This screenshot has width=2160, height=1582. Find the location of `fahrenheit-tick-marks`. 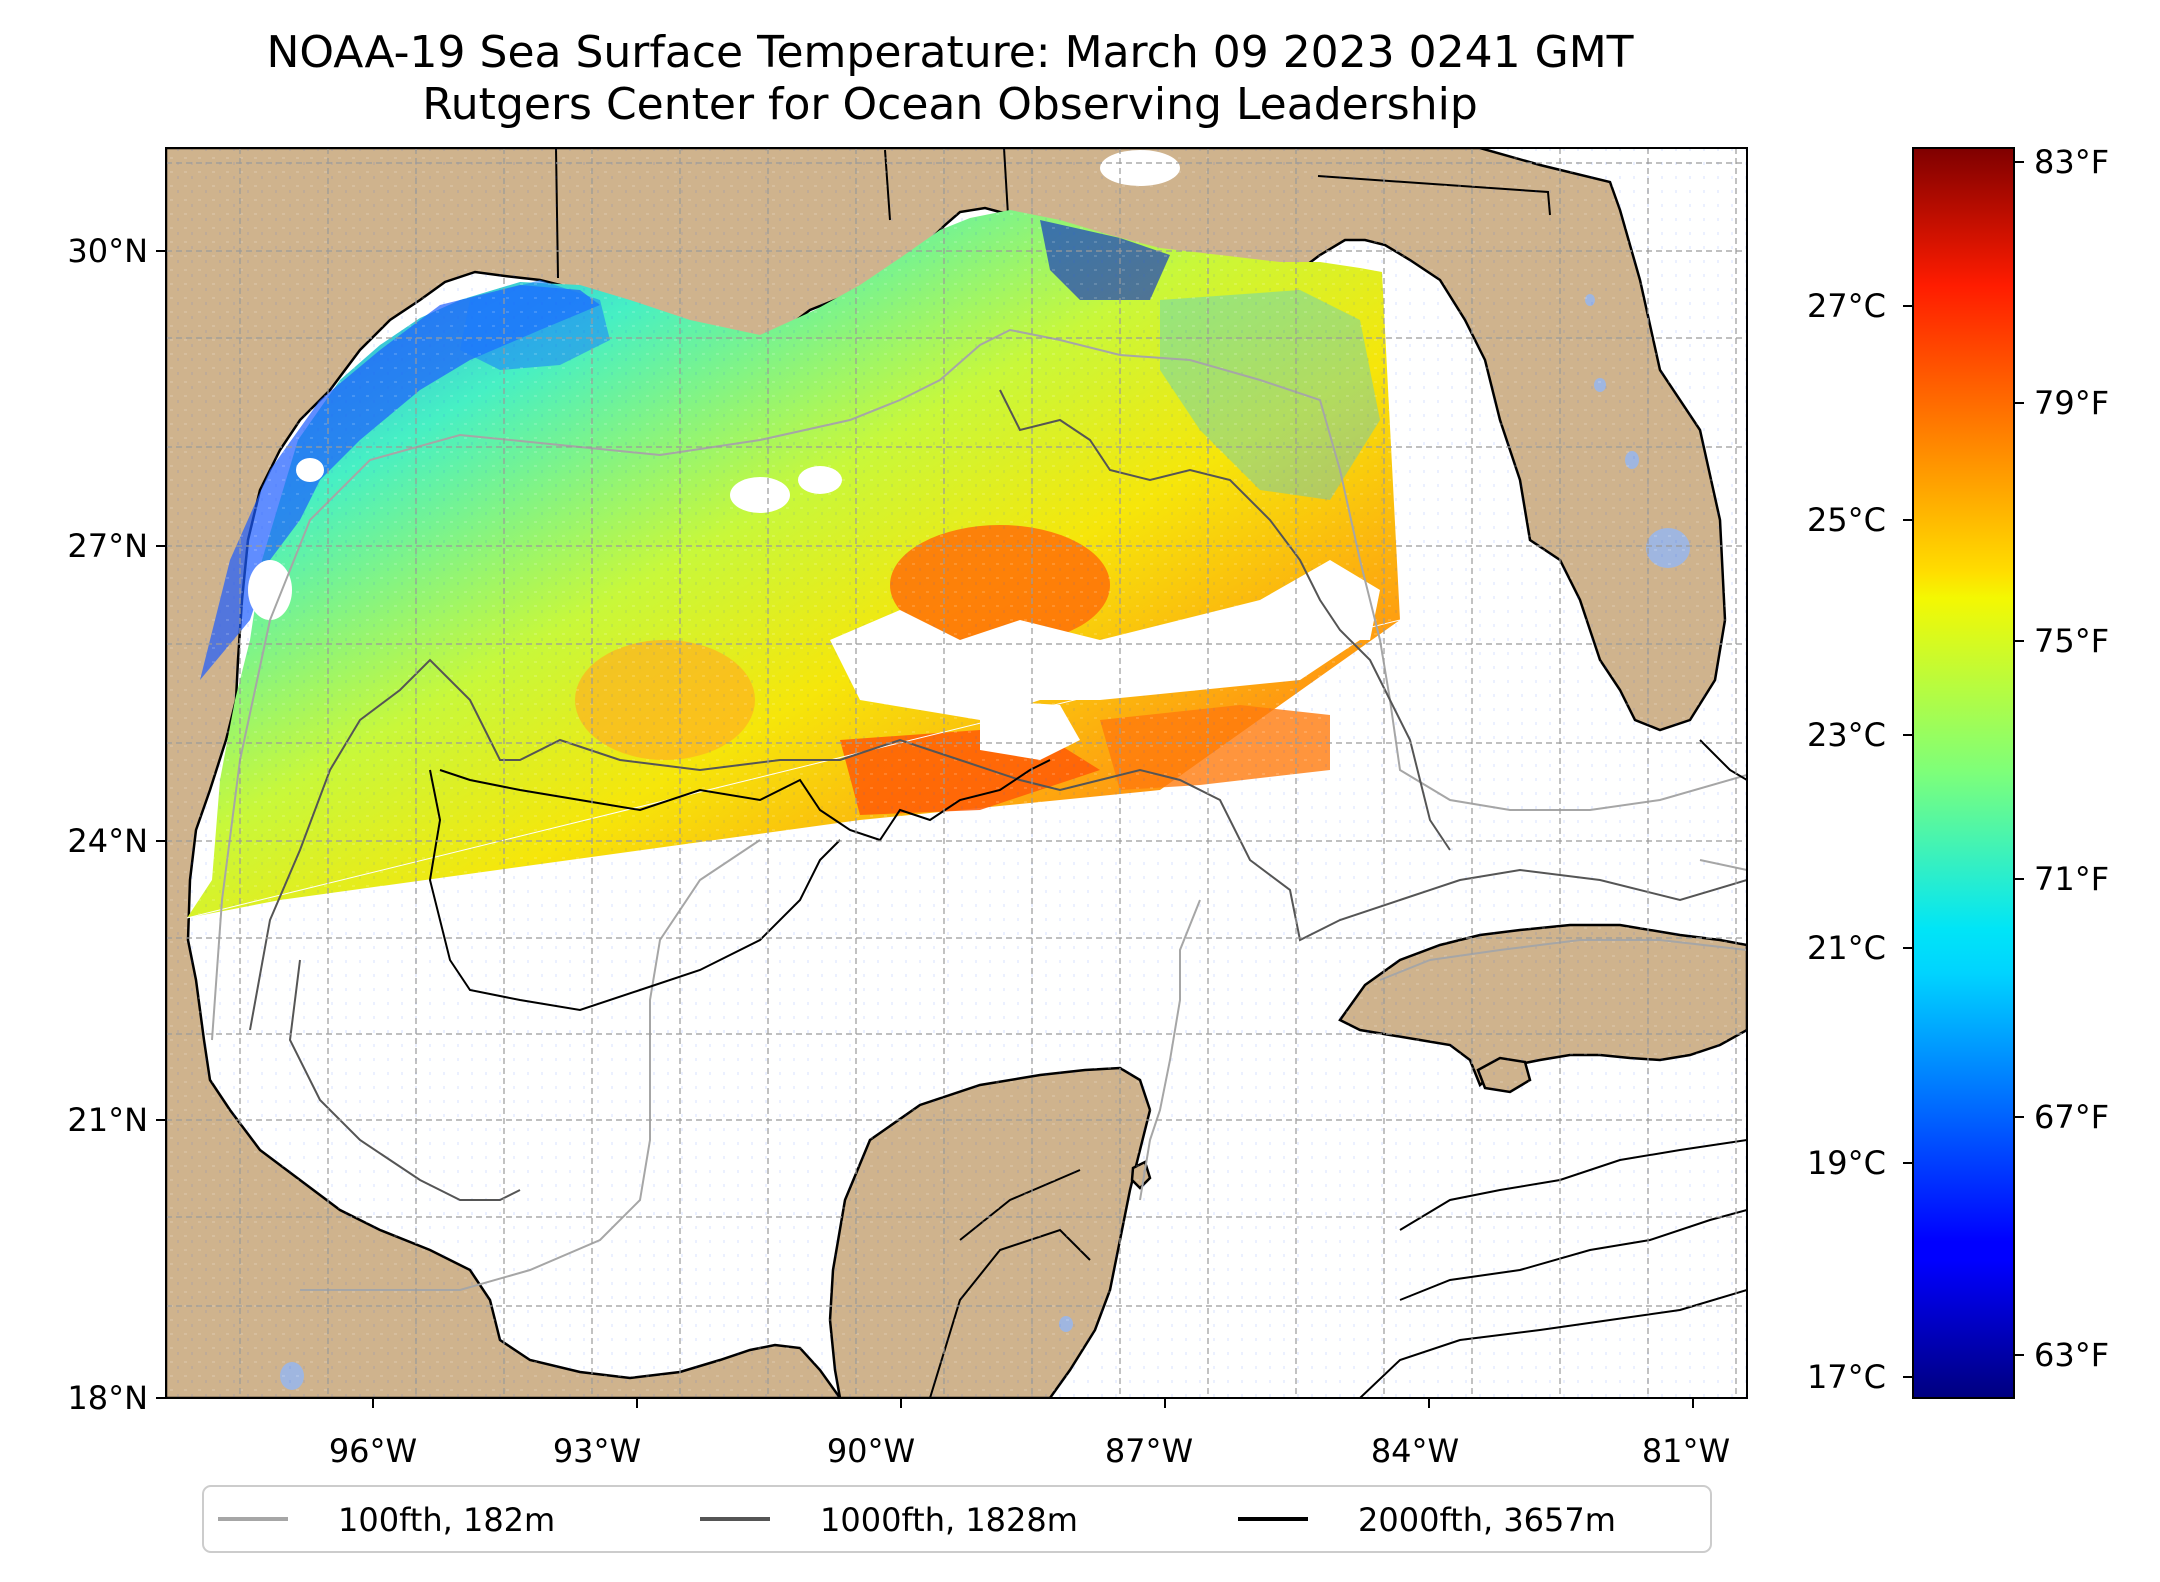

fahrenheit-tick-marks is located at coordinates (2019, 758).